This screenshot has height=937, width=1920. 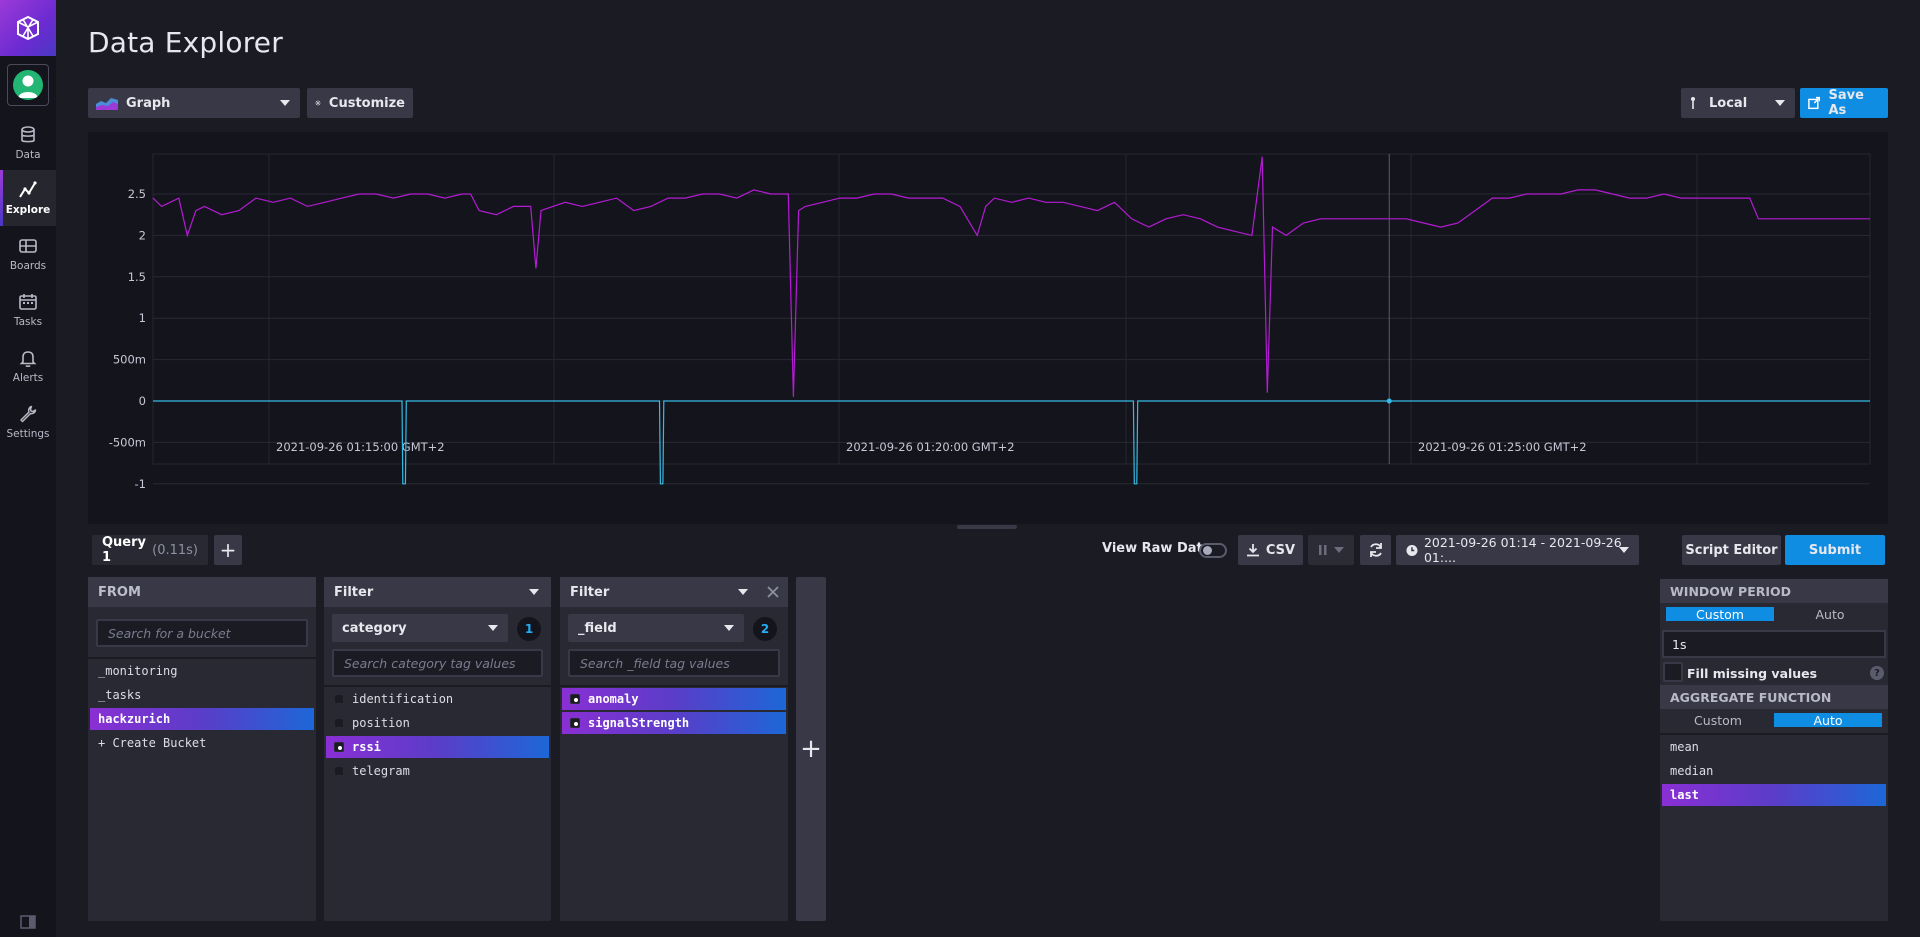 I want to click on function-item-selected: last, so click(x=1774, y=795).